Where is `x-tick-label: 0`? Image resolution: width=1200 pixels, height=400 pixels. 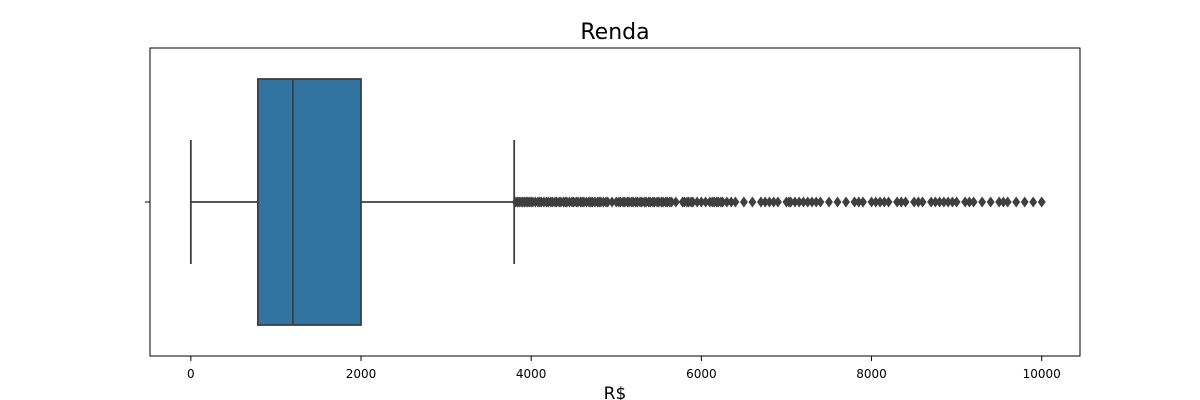
x-tick-label: 0 is located at coordinates (191, 374).